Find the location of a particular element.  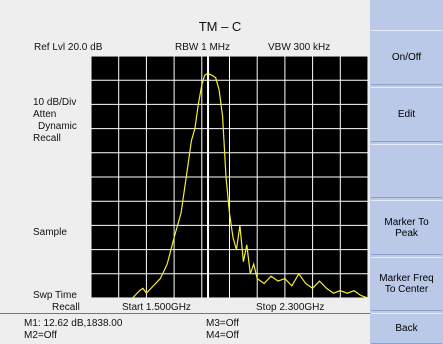

marker-to-peak-button: Marker To Peak is located at coordinates (406, 227).